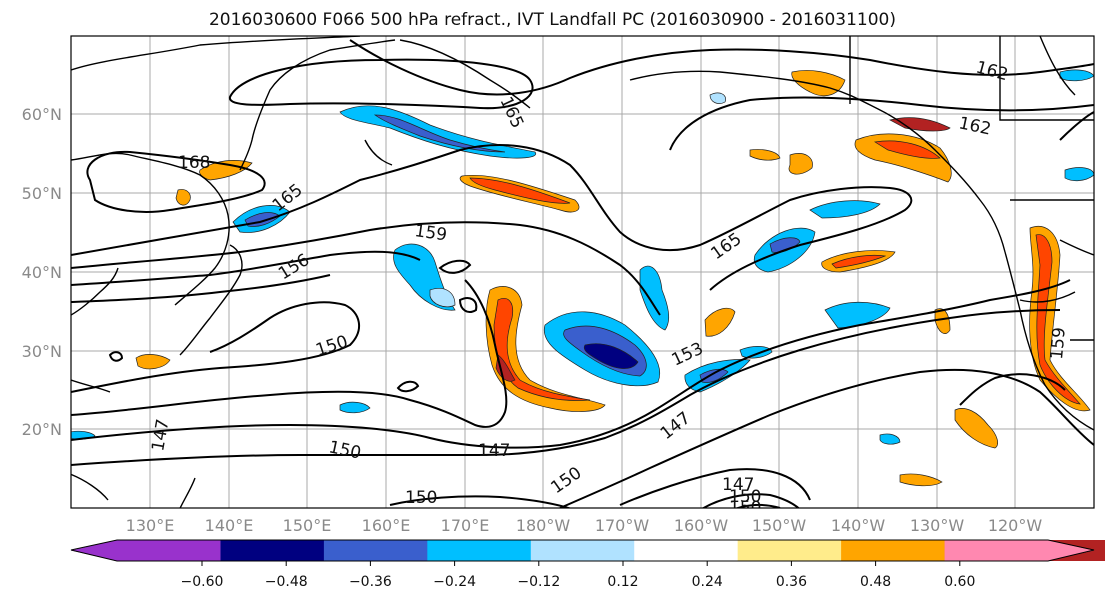 The image size is (1105, 601). I want to click on contour-label: 168, so click(194, 163).